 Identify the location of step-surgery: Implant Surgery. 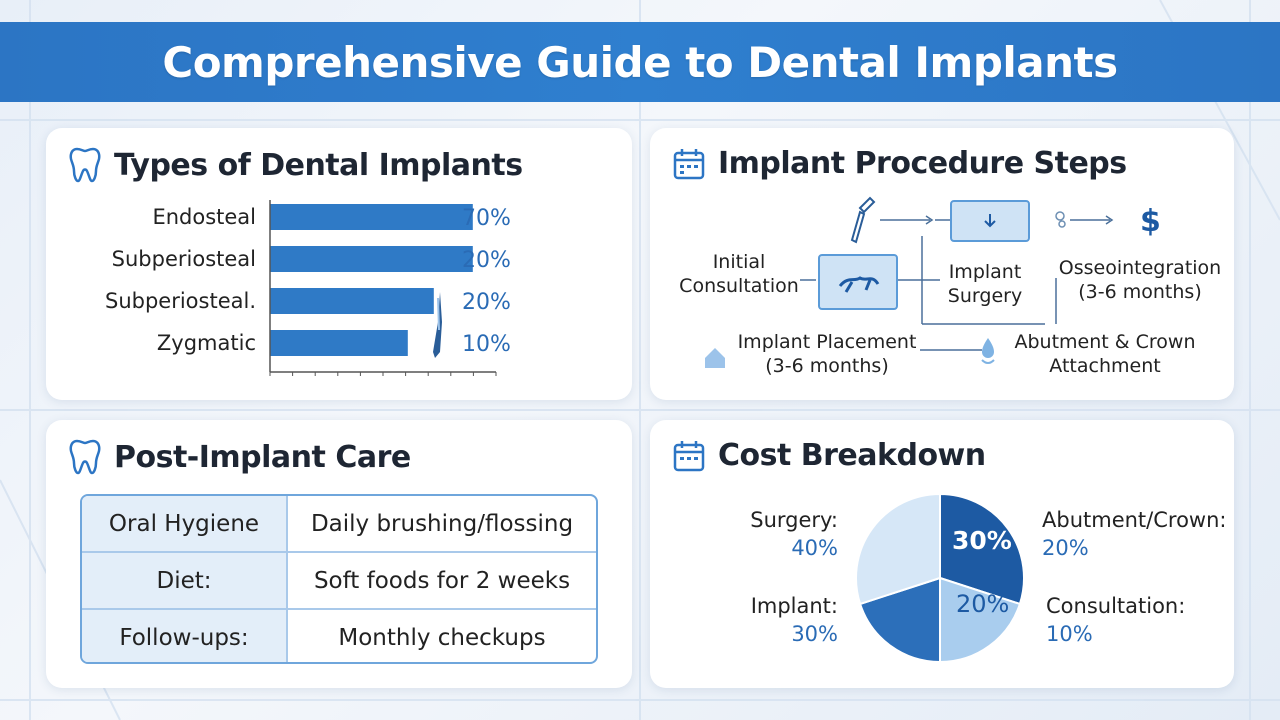
(985, 284).